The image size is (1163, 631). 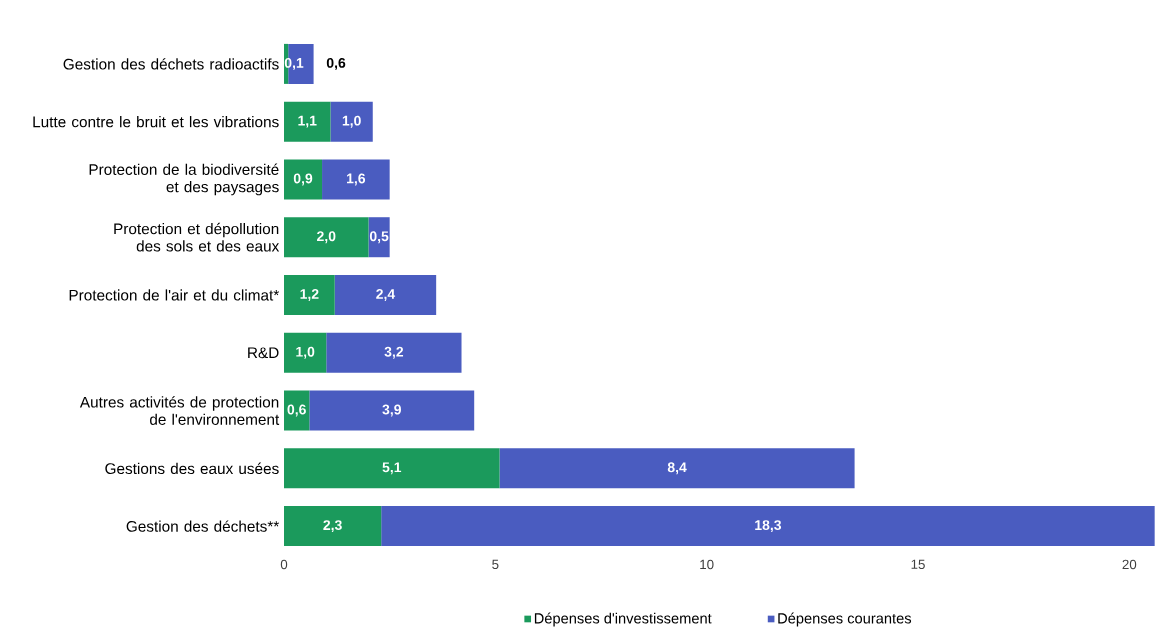 I want to click on y-tick-label: Lutte contre le bruit et les vibrations, so click(x=156, y=122).